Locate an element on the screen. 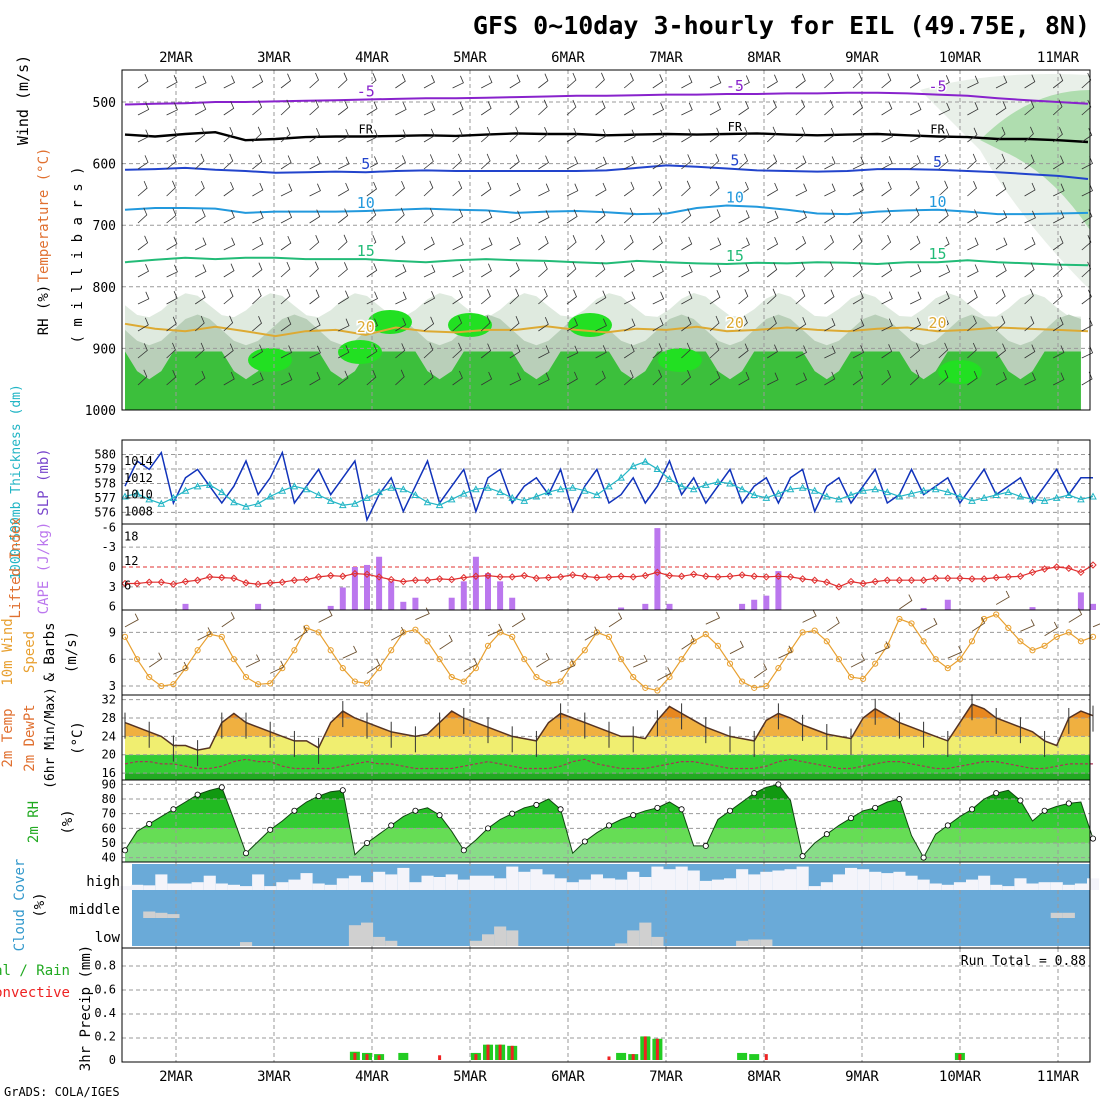 This screenshot has height=1100, width=1100. y-tick-label: 50 is located at coordinates (109, 843).